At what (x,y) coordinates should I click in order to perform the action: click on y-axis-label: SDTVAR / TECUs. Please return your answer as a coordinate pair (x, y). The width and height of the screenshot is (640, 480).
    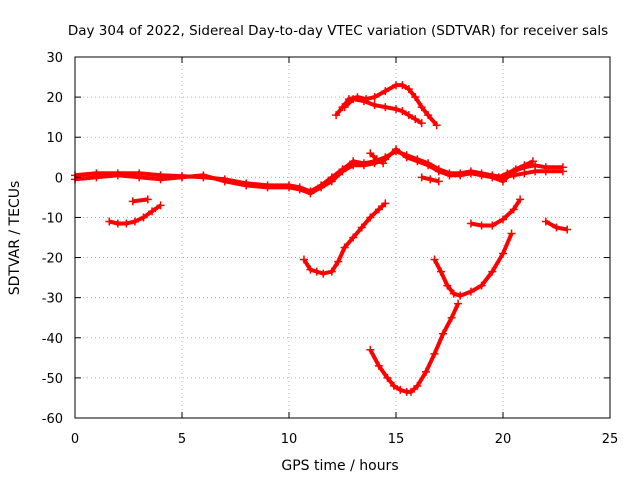
    Looking at the image, I should click on (15, 238).